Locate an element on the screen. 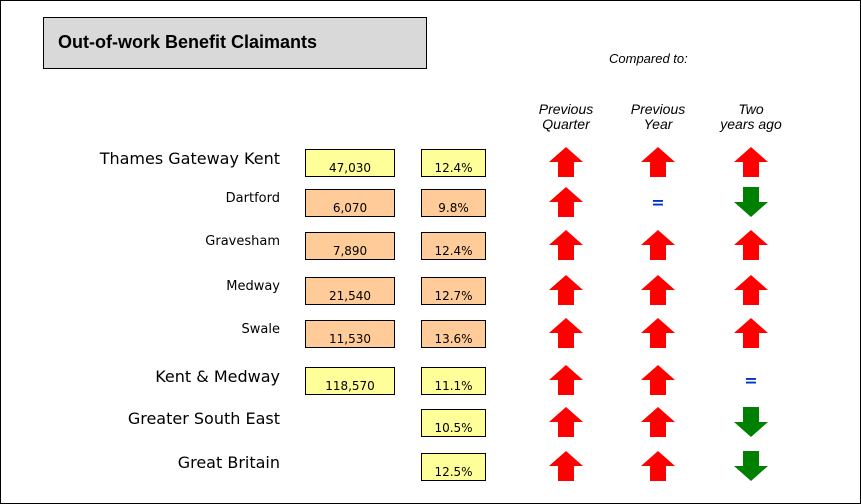 The width and height of the screenshot is (861, 504). column-header: Previous Year is located at coordinates (658, 117).